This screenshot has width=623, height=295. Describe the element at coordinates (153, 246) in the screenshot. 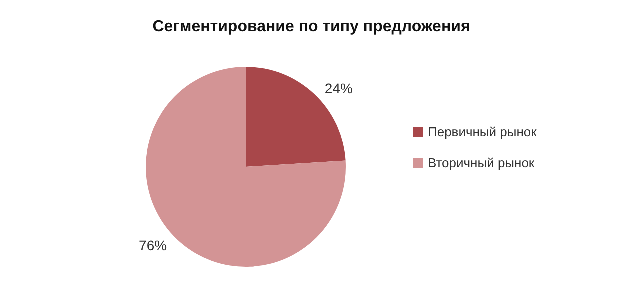

I see `data-label: 76%` at that location.